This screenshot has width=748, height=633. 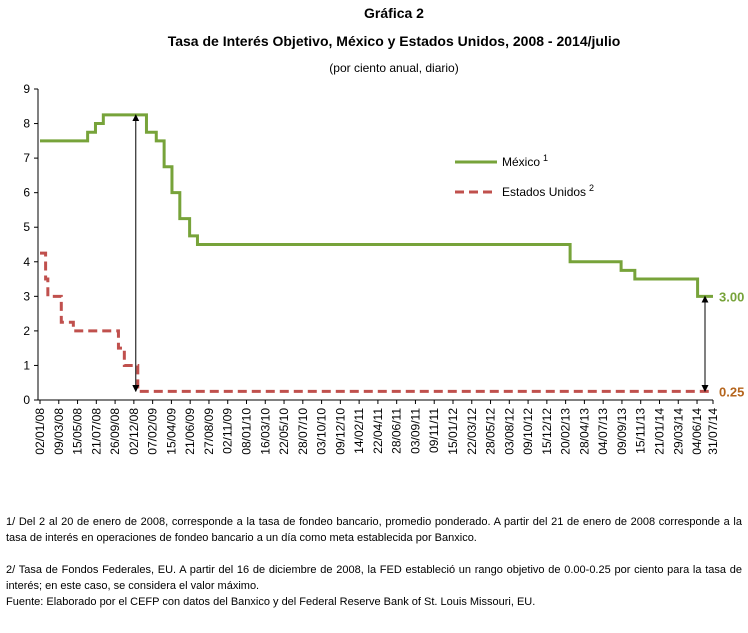 What do you see at coordinates (26, 89) in the screenshot?
I see `y-tick-label: 9` at bounding box center [26, 89].